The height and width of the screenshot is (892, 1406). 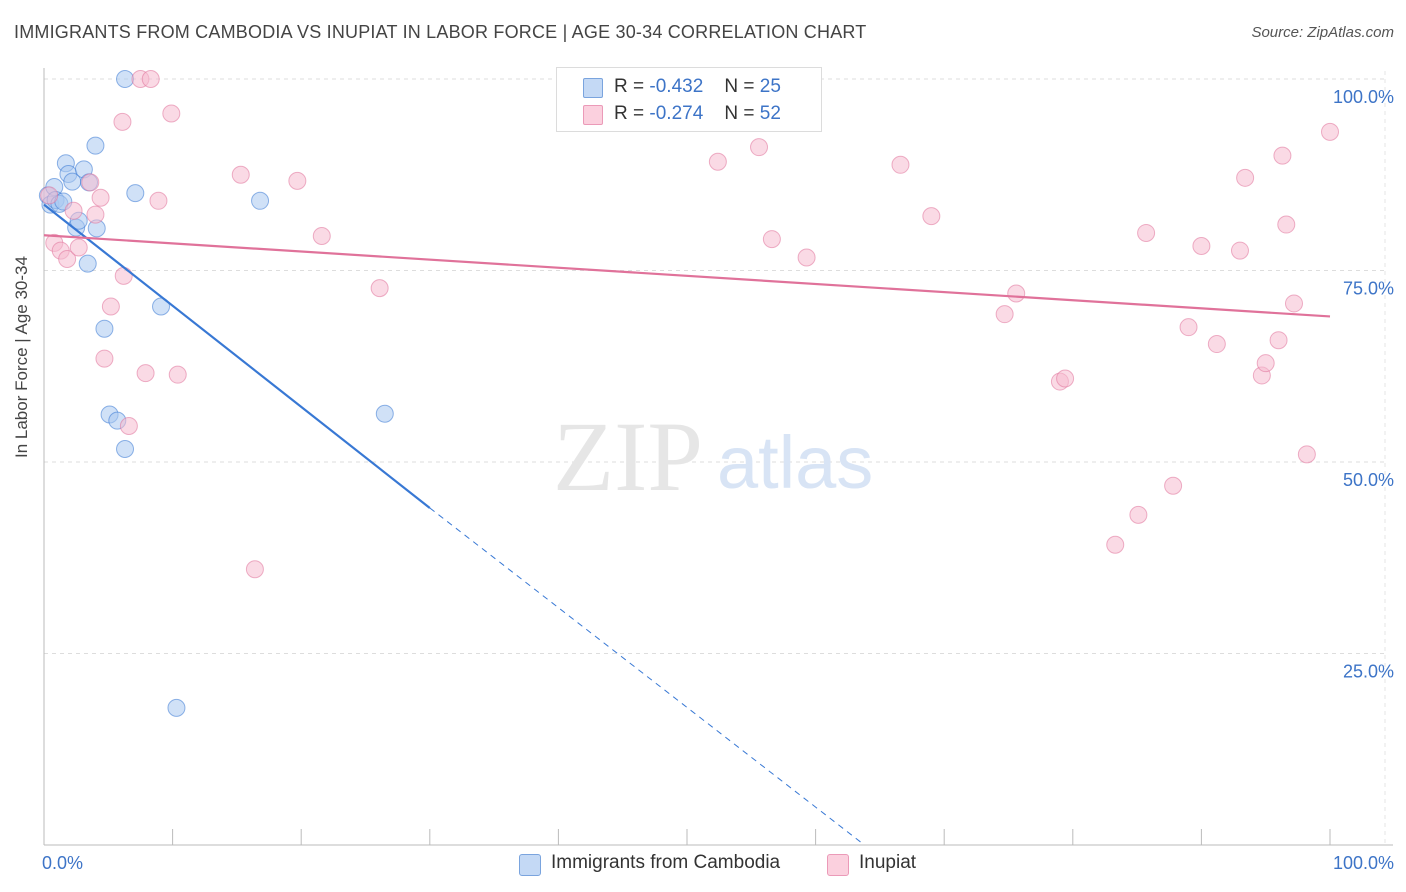 I want to click on watermark-atlas: atlas, so click(x=795, y=462).